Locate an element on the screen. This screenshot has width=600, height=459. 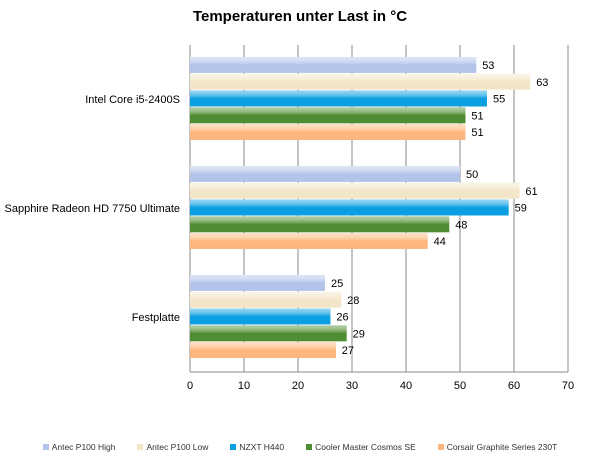
x-tick-label: 0 is located at coordinates (190, 386).